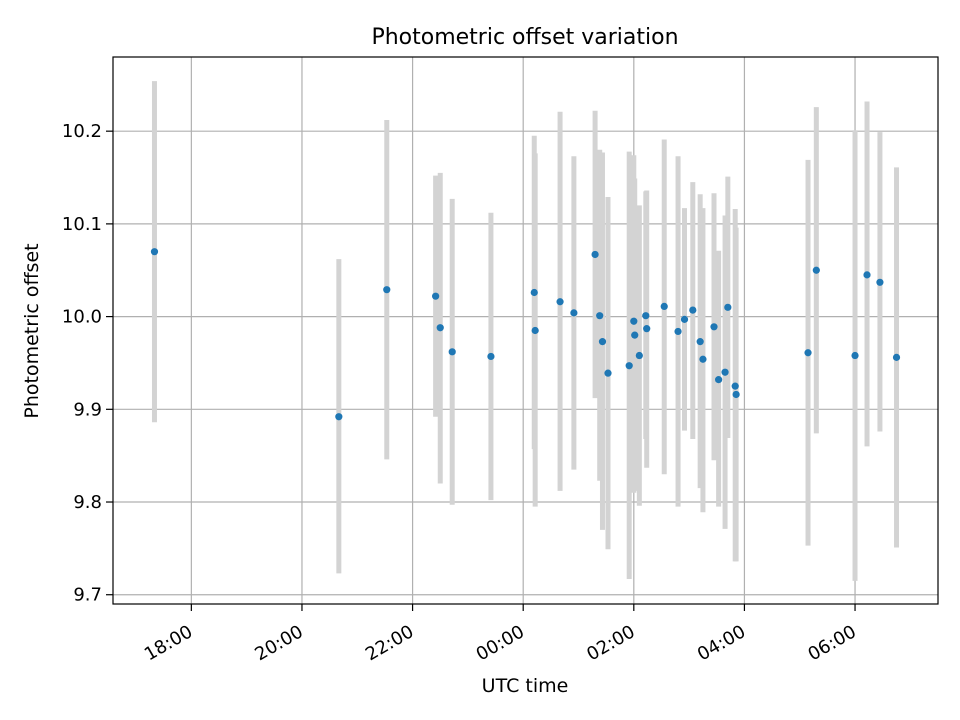 This screenshot has height=720, width=960. Describe the element at coordinates (610, 643) in the screenshot. I see `x-tick-label: 02:00` at that location.